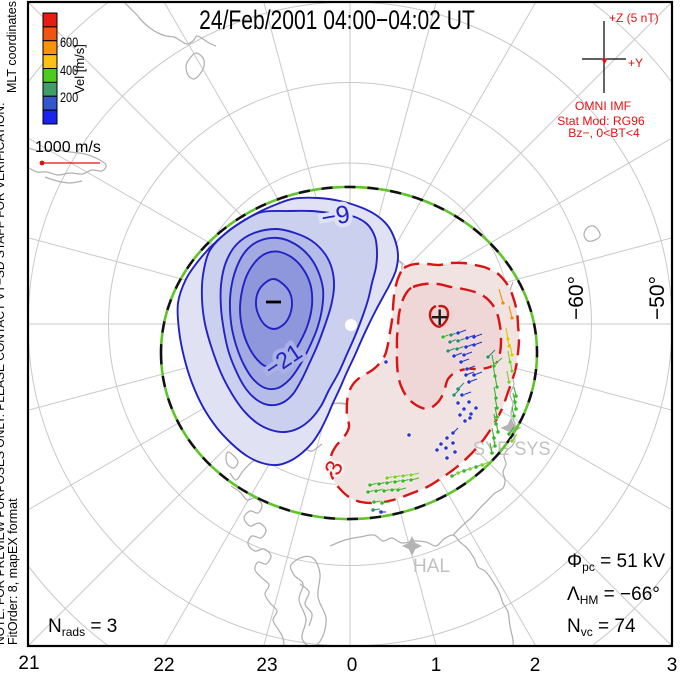 This screenshot has height=674, width=680. I want to click on svg-text: 400, so click(69, 71).